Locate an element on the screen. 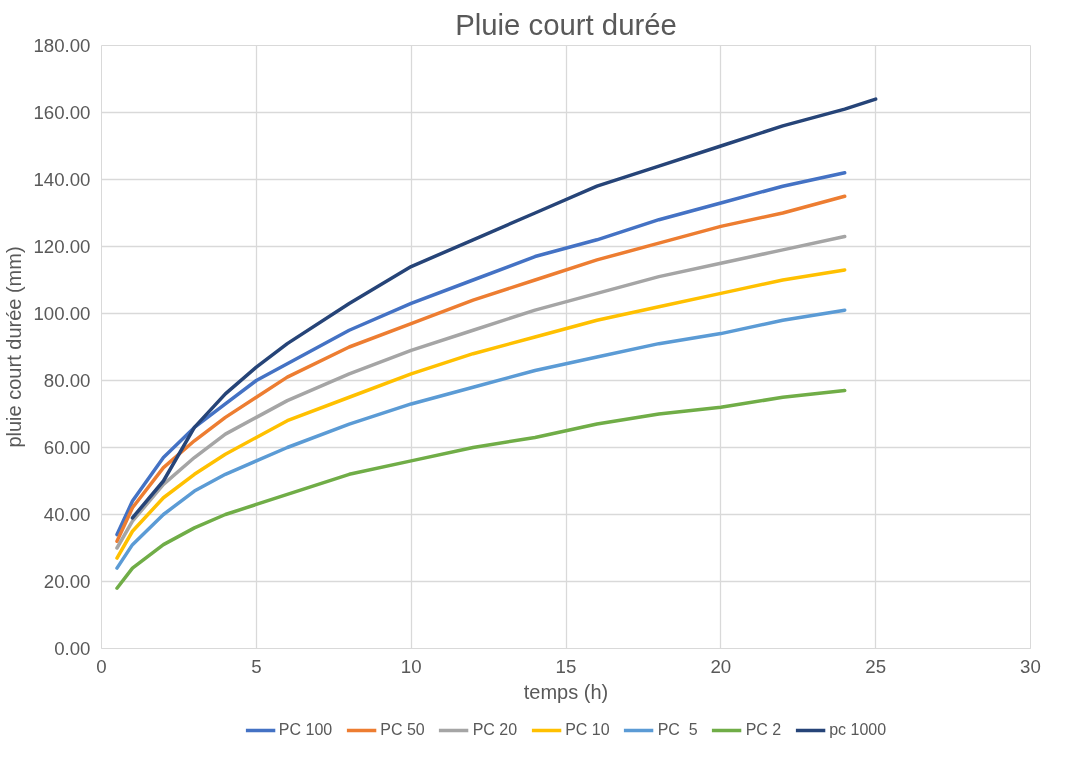 The image size is (1065, 774). y-tick-label: 100.00 is located at coordinates (62, 313).